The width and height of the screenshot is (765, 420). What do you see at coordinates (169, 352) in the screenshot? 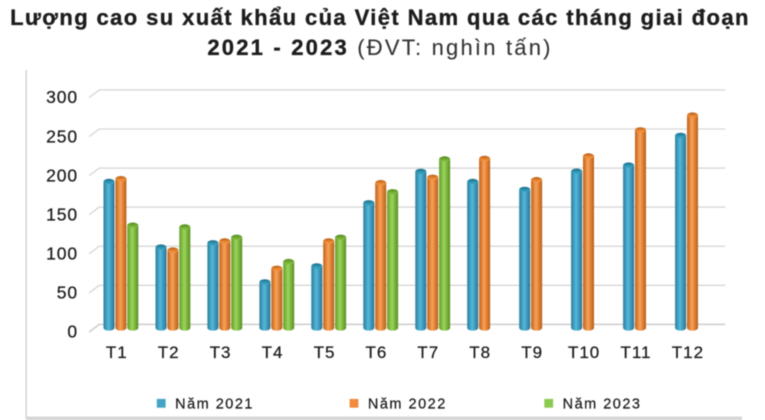
I see `svg-text: T2` at bounding box center [169, 352].